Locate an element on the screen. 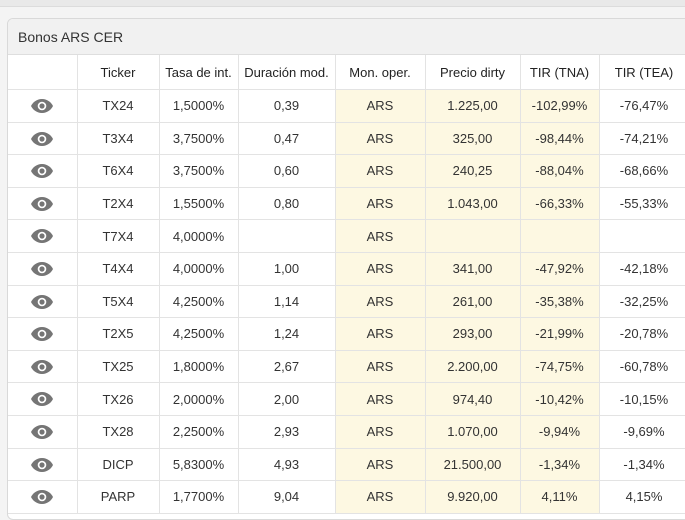 The image size is (685, 520). tir-tea-cell: -60,78% is located at coordinates (642, 367).